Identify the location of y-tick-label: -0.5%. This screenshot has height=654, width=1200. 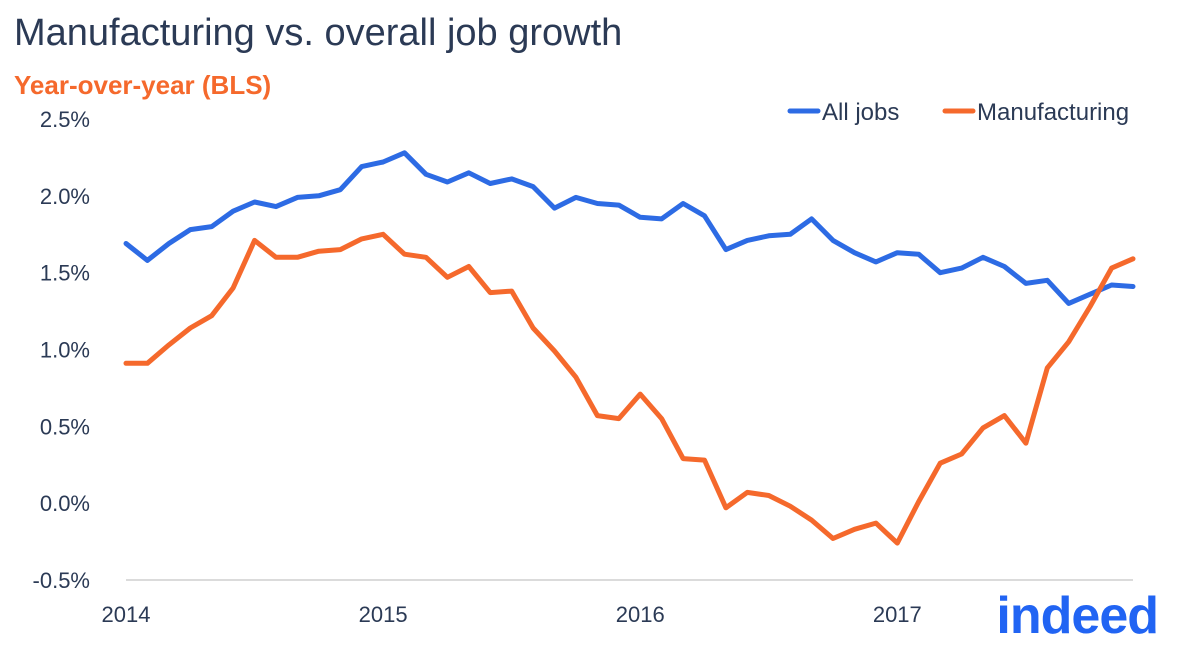
(61, 580).